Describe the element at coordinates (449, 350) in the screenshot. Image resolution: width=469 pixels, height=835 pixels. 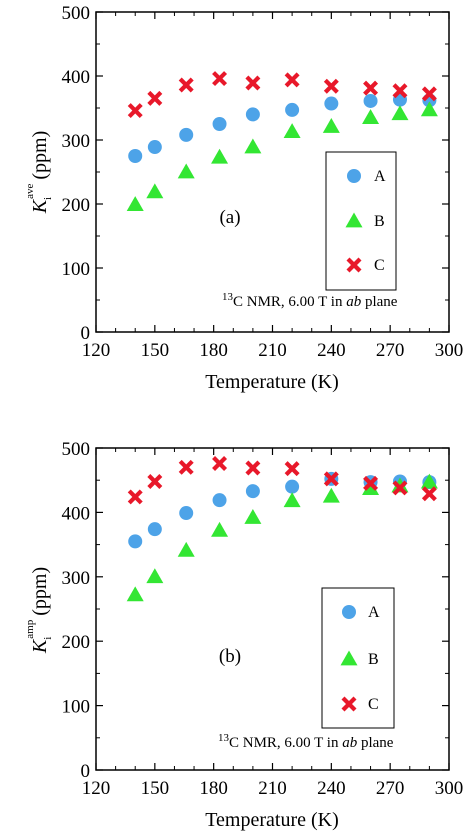
I see `x-tick-label: 300` at that location.